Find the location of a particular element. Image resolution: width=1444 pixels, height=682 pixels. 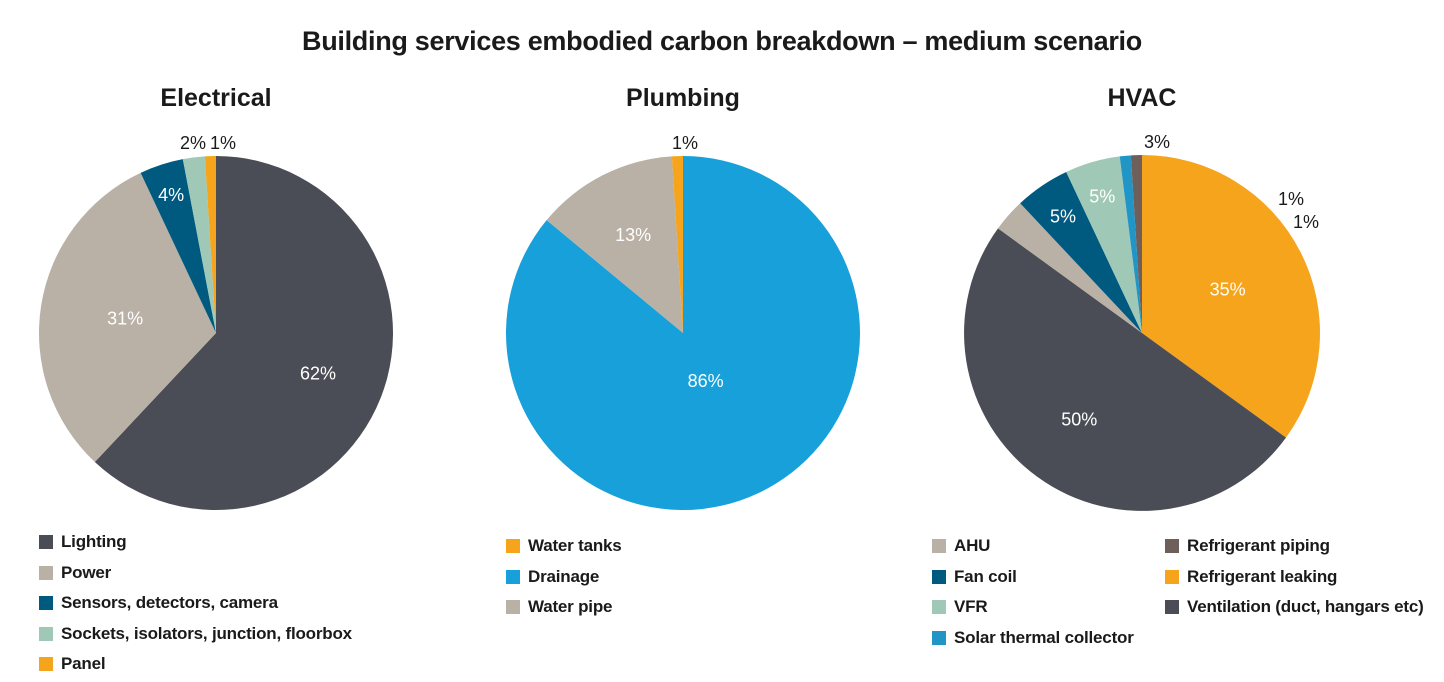

legend-label: Power is located at coordinates (86, 572).